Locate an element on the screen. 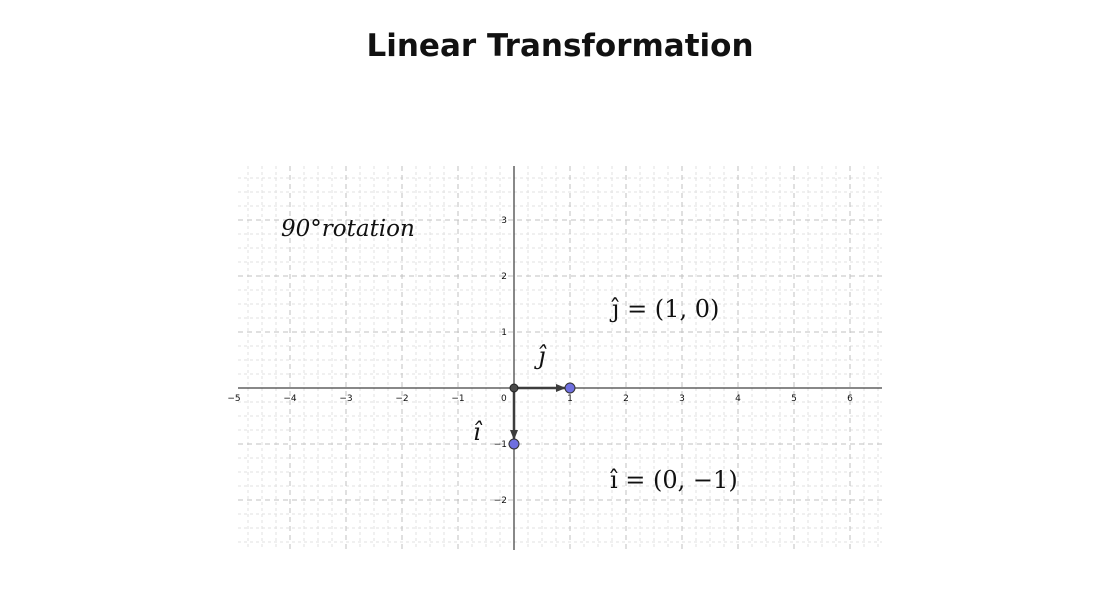  x-tick-label: 6 is located at coordinates (850, 399).